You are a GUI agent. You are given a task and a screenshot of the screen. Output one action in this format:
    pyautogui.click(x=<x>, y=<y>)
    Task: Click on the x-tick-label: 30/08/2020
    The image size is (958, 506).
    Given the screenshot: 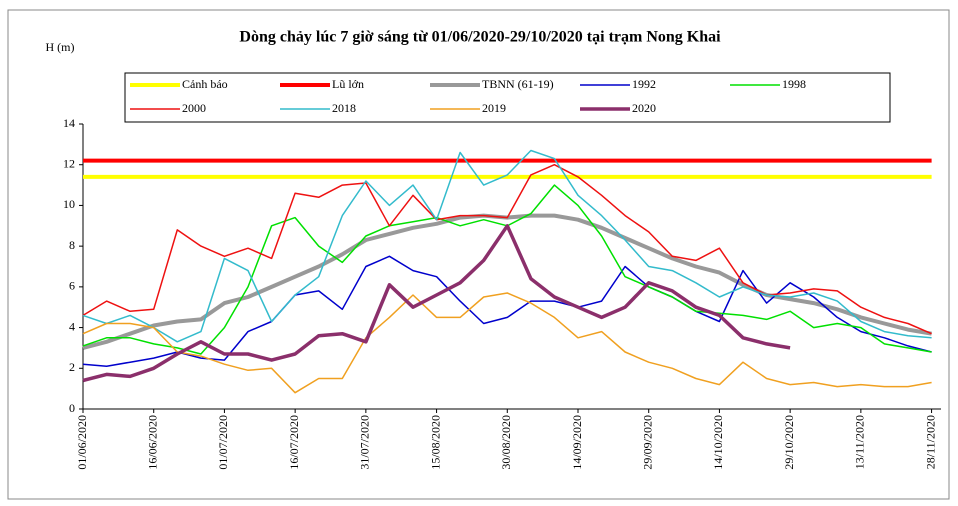 What is the action you would take?
    pyautogui.click(x=506, y=442)
    